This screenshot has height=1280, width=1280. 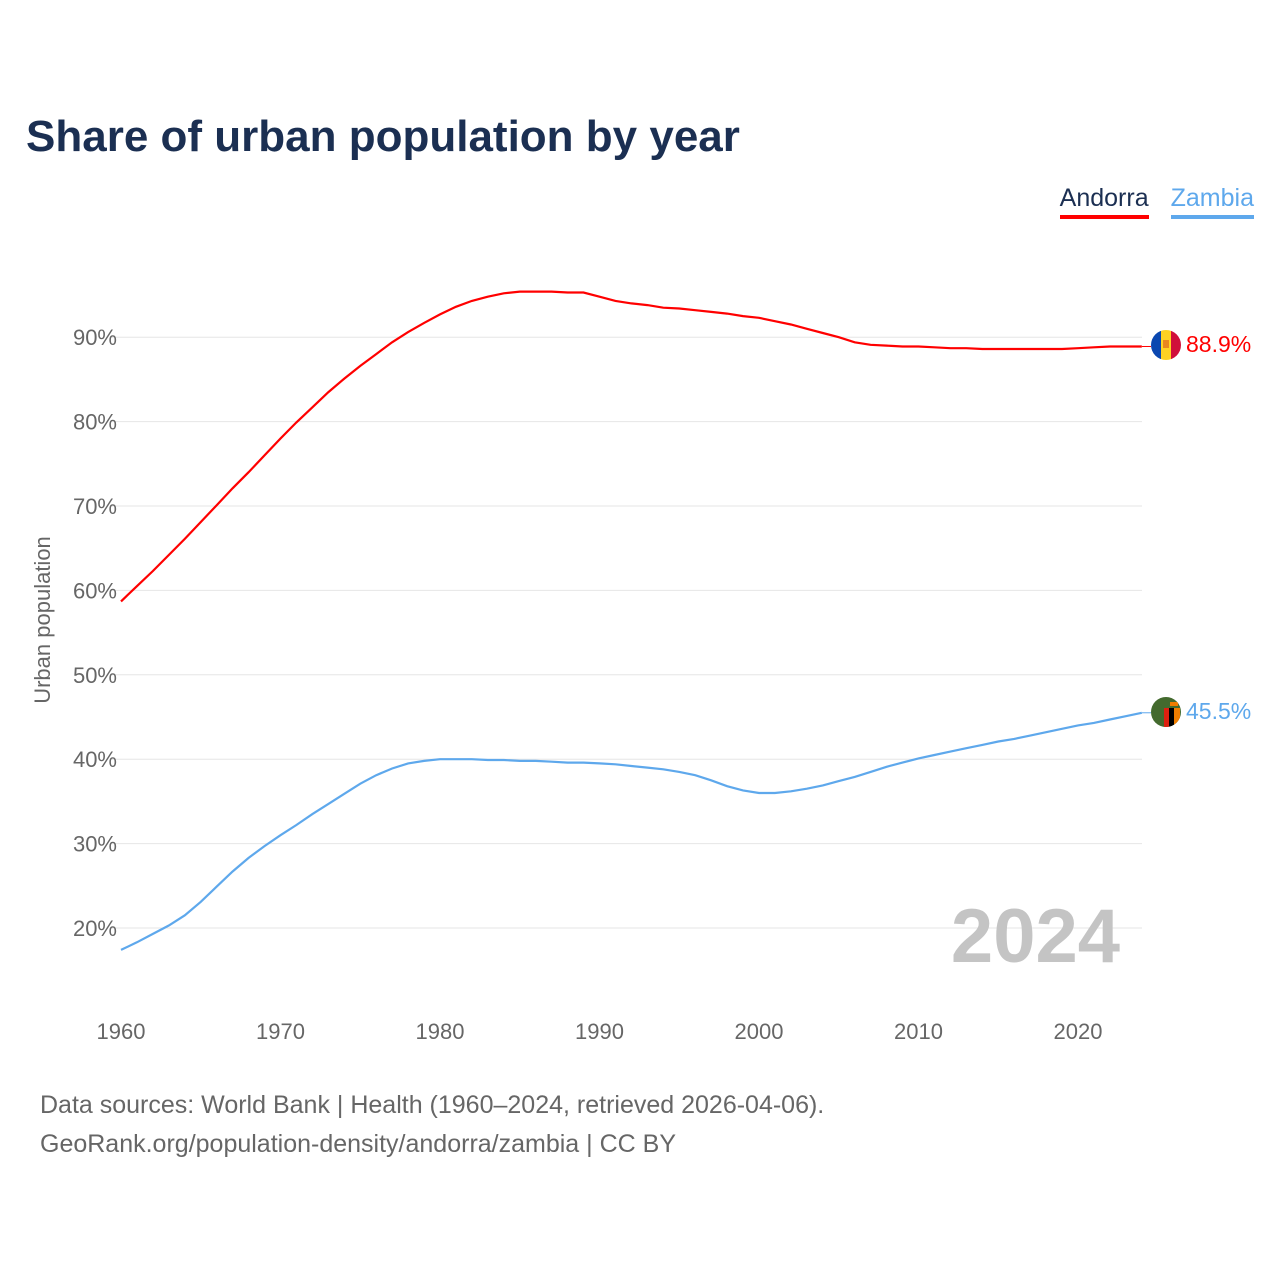 I want to click on x-tick-label: 1990, so click(x=599, y=1031).